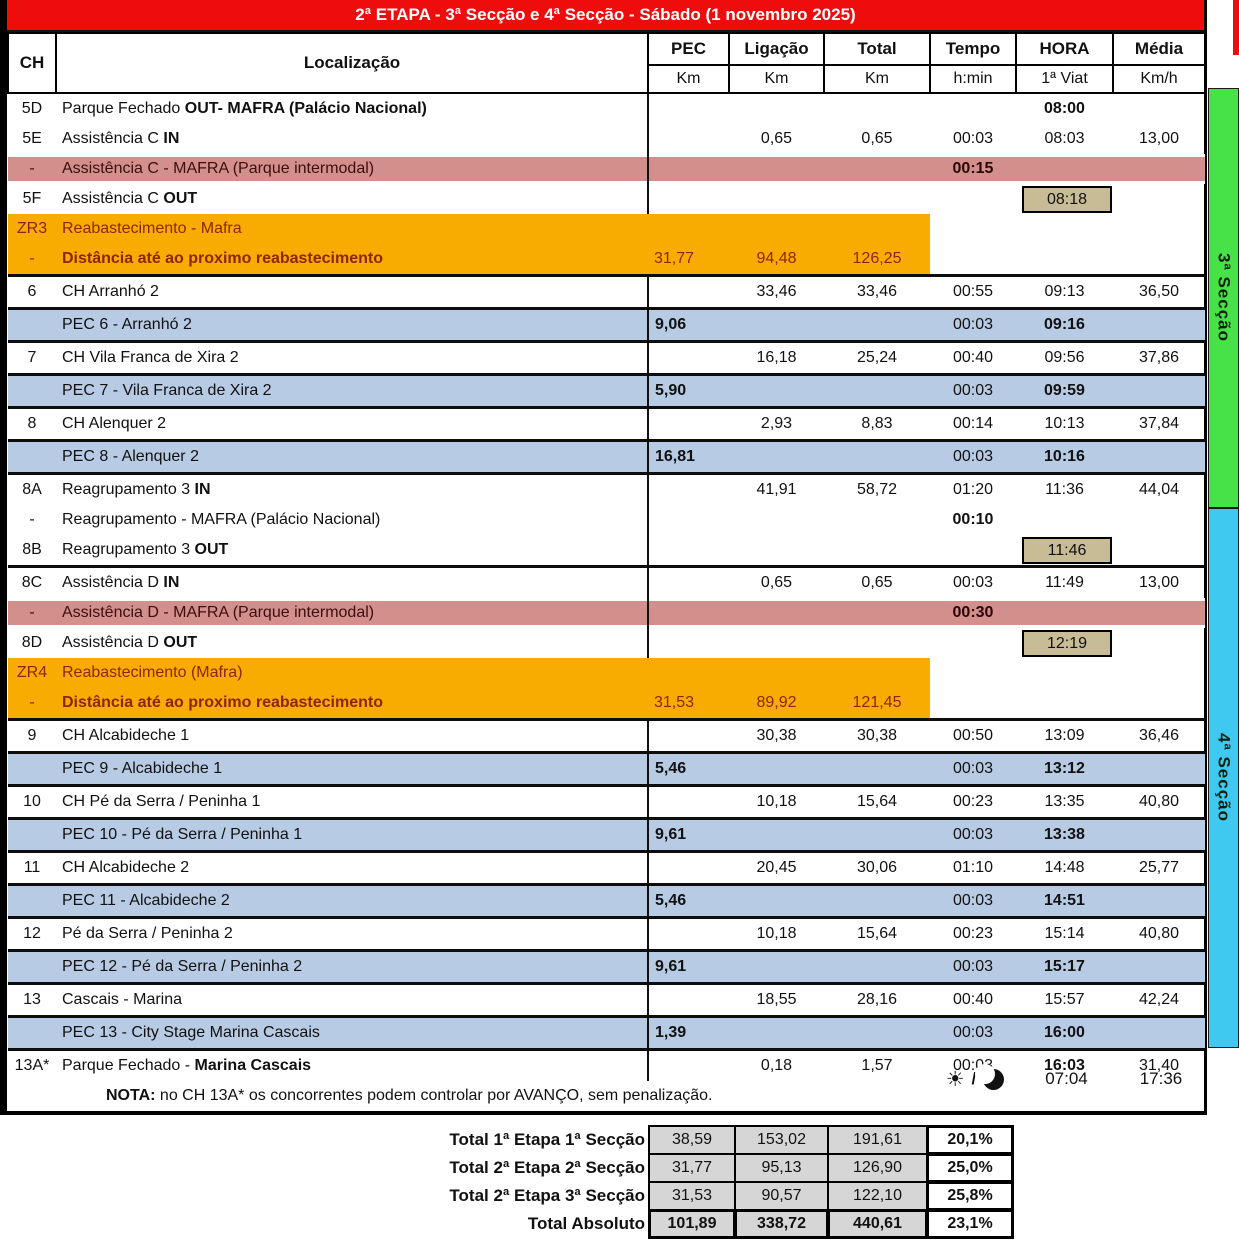  I want to click on totals-ligacao-value: 338,72, so click(781, 1224).